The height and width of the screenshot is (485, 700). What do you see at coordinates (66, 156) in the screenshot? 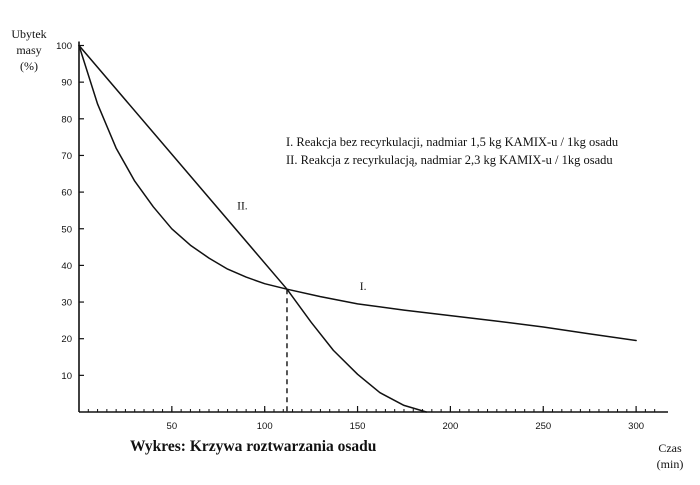
I see `y-tick-label: 70` at bounding box center [66, 156].